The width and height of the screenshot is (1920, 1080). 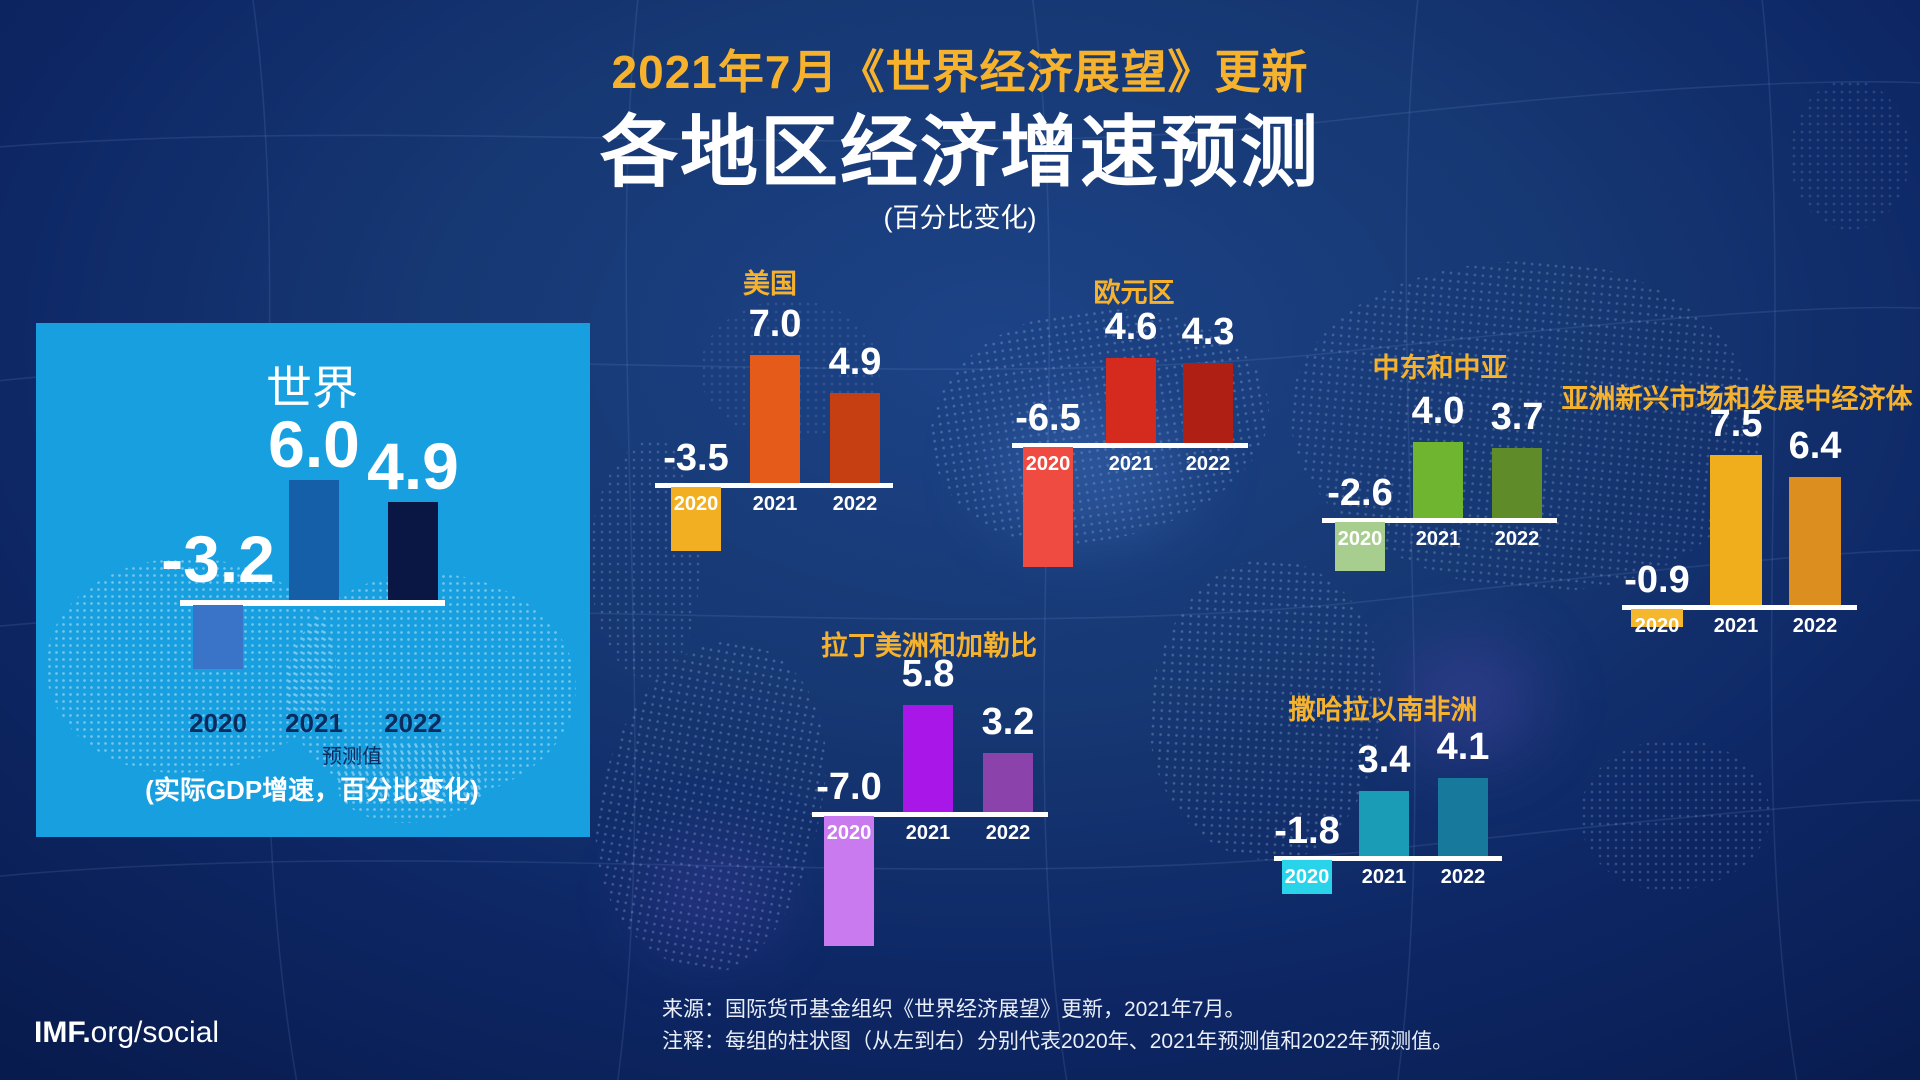 I want to click on latin-america-caribbean-baseline, so click(x=930, y=814).